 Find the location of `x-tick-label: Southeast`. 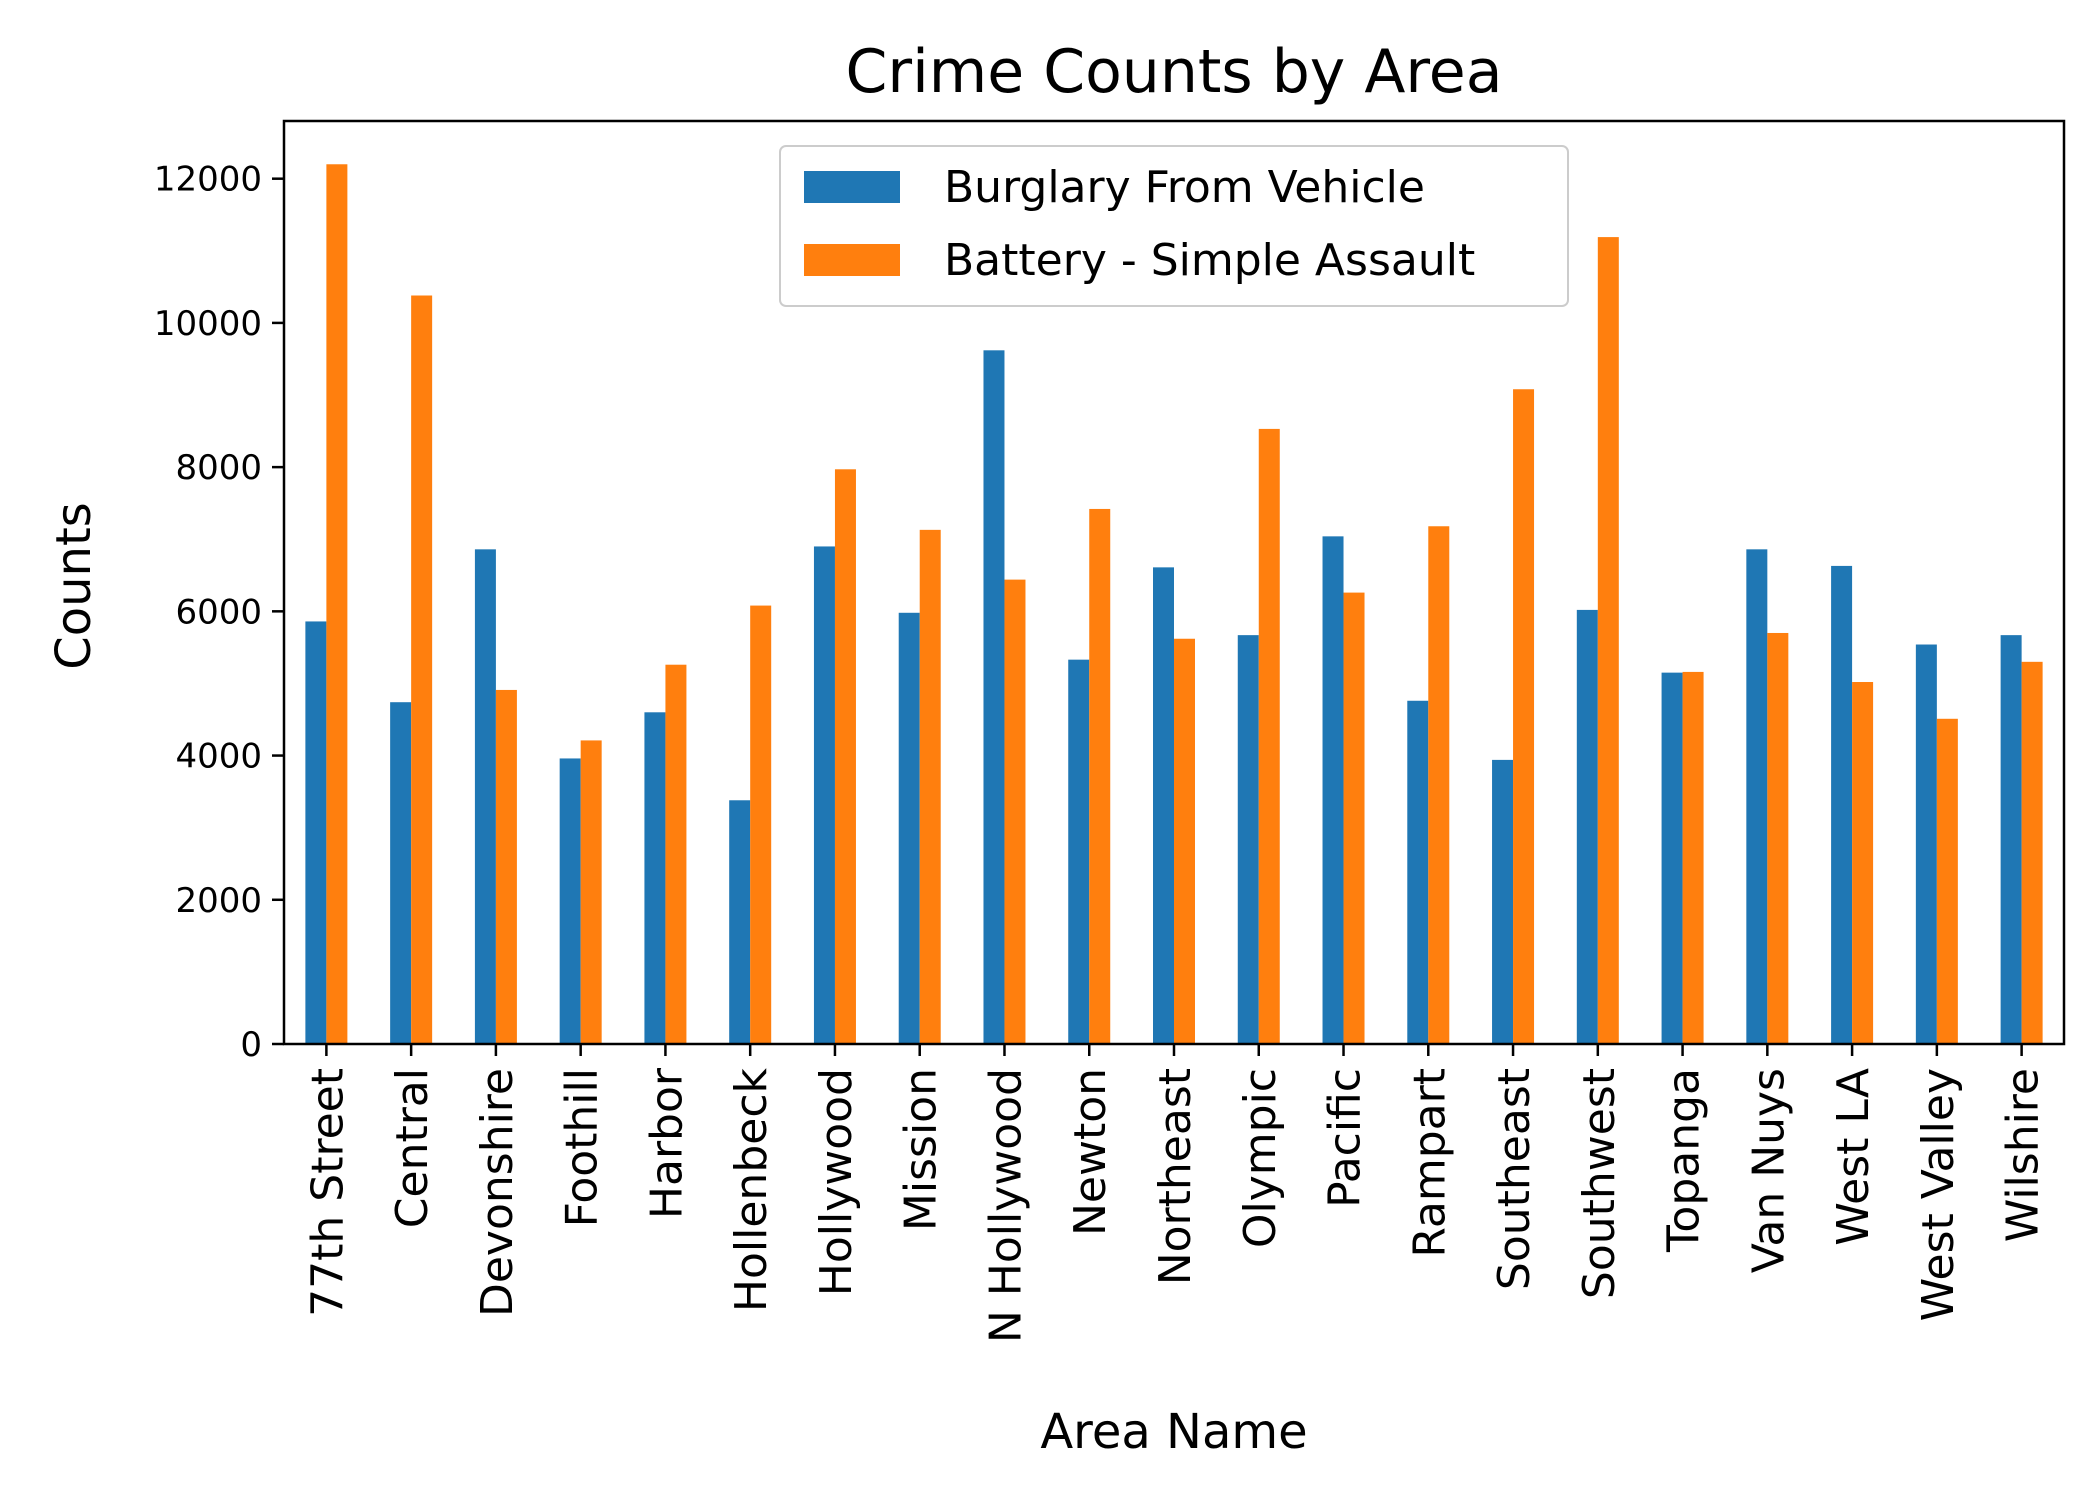

x-tick-label: Southeast is located at coordinates (1514, 1179).